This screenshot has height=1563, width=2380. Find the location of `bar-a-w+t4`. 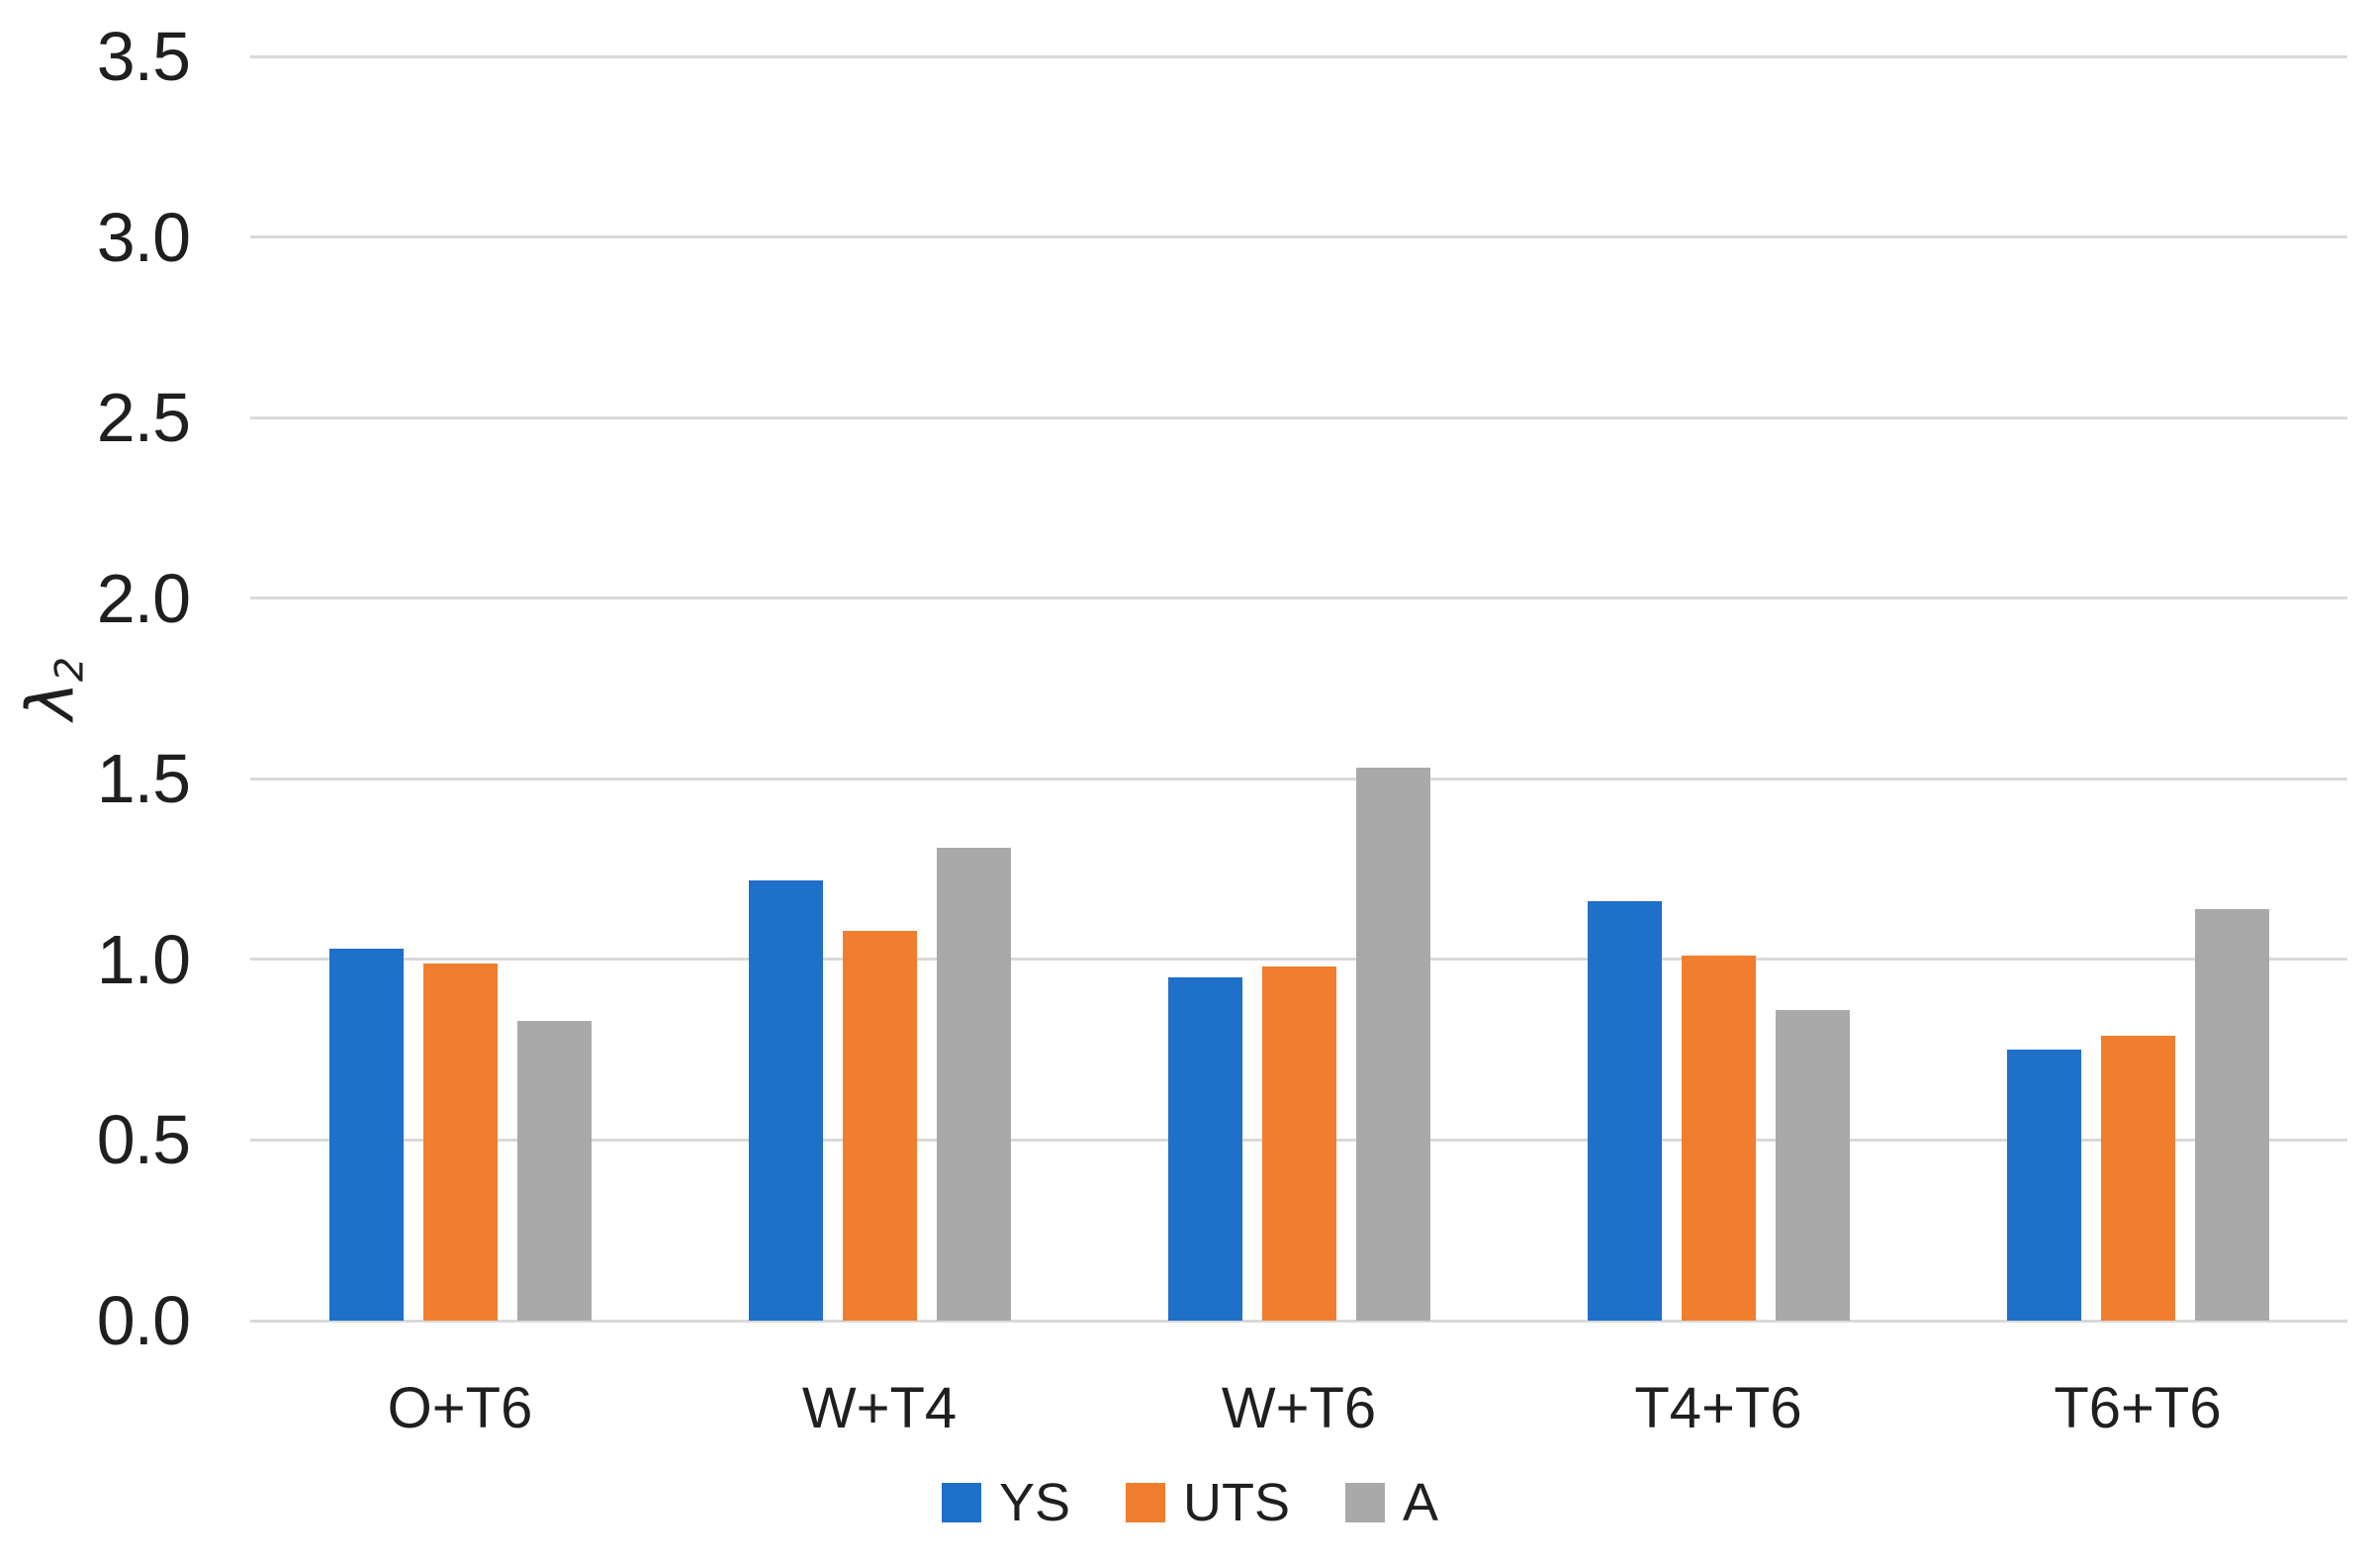

bar-a-w+t4 is located at coordinates (973, 1084).